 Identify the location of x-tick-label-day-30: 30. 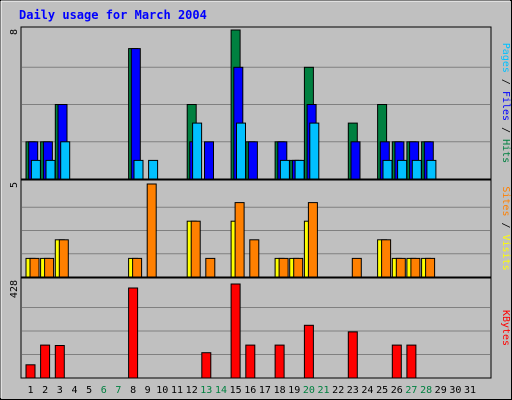
(455, 390).